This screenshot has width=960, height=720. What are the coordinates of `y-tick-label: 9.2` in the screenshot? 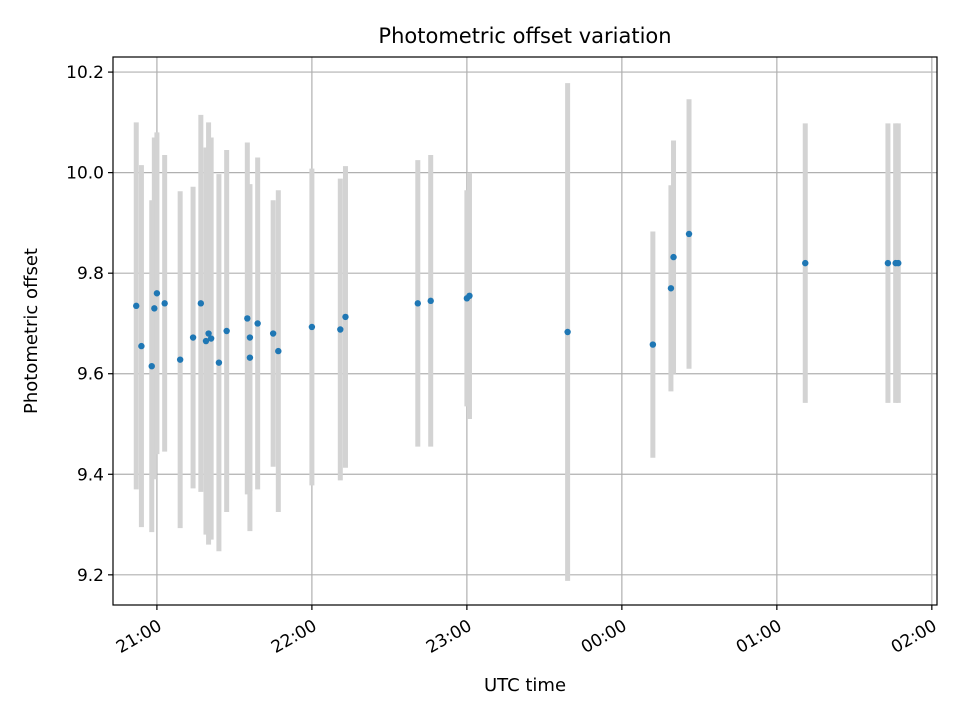 It's located at (90, 576).